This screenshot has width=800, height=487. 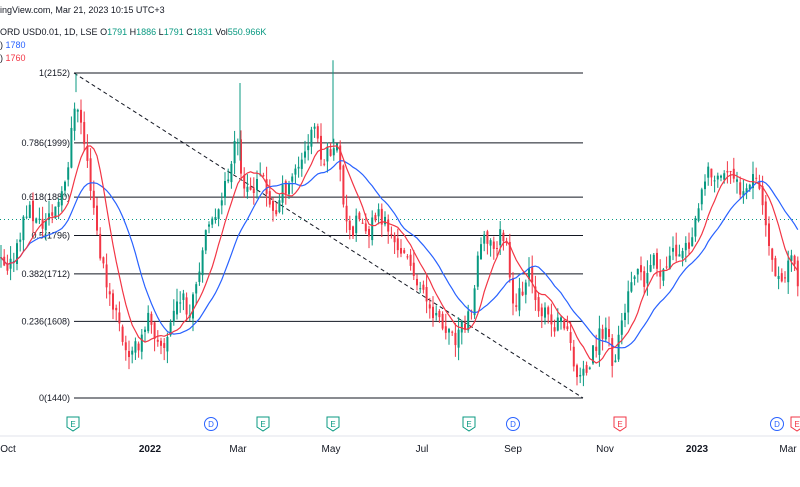 I want to click on time-axis-label: Mar, so click(x=788, y=449).